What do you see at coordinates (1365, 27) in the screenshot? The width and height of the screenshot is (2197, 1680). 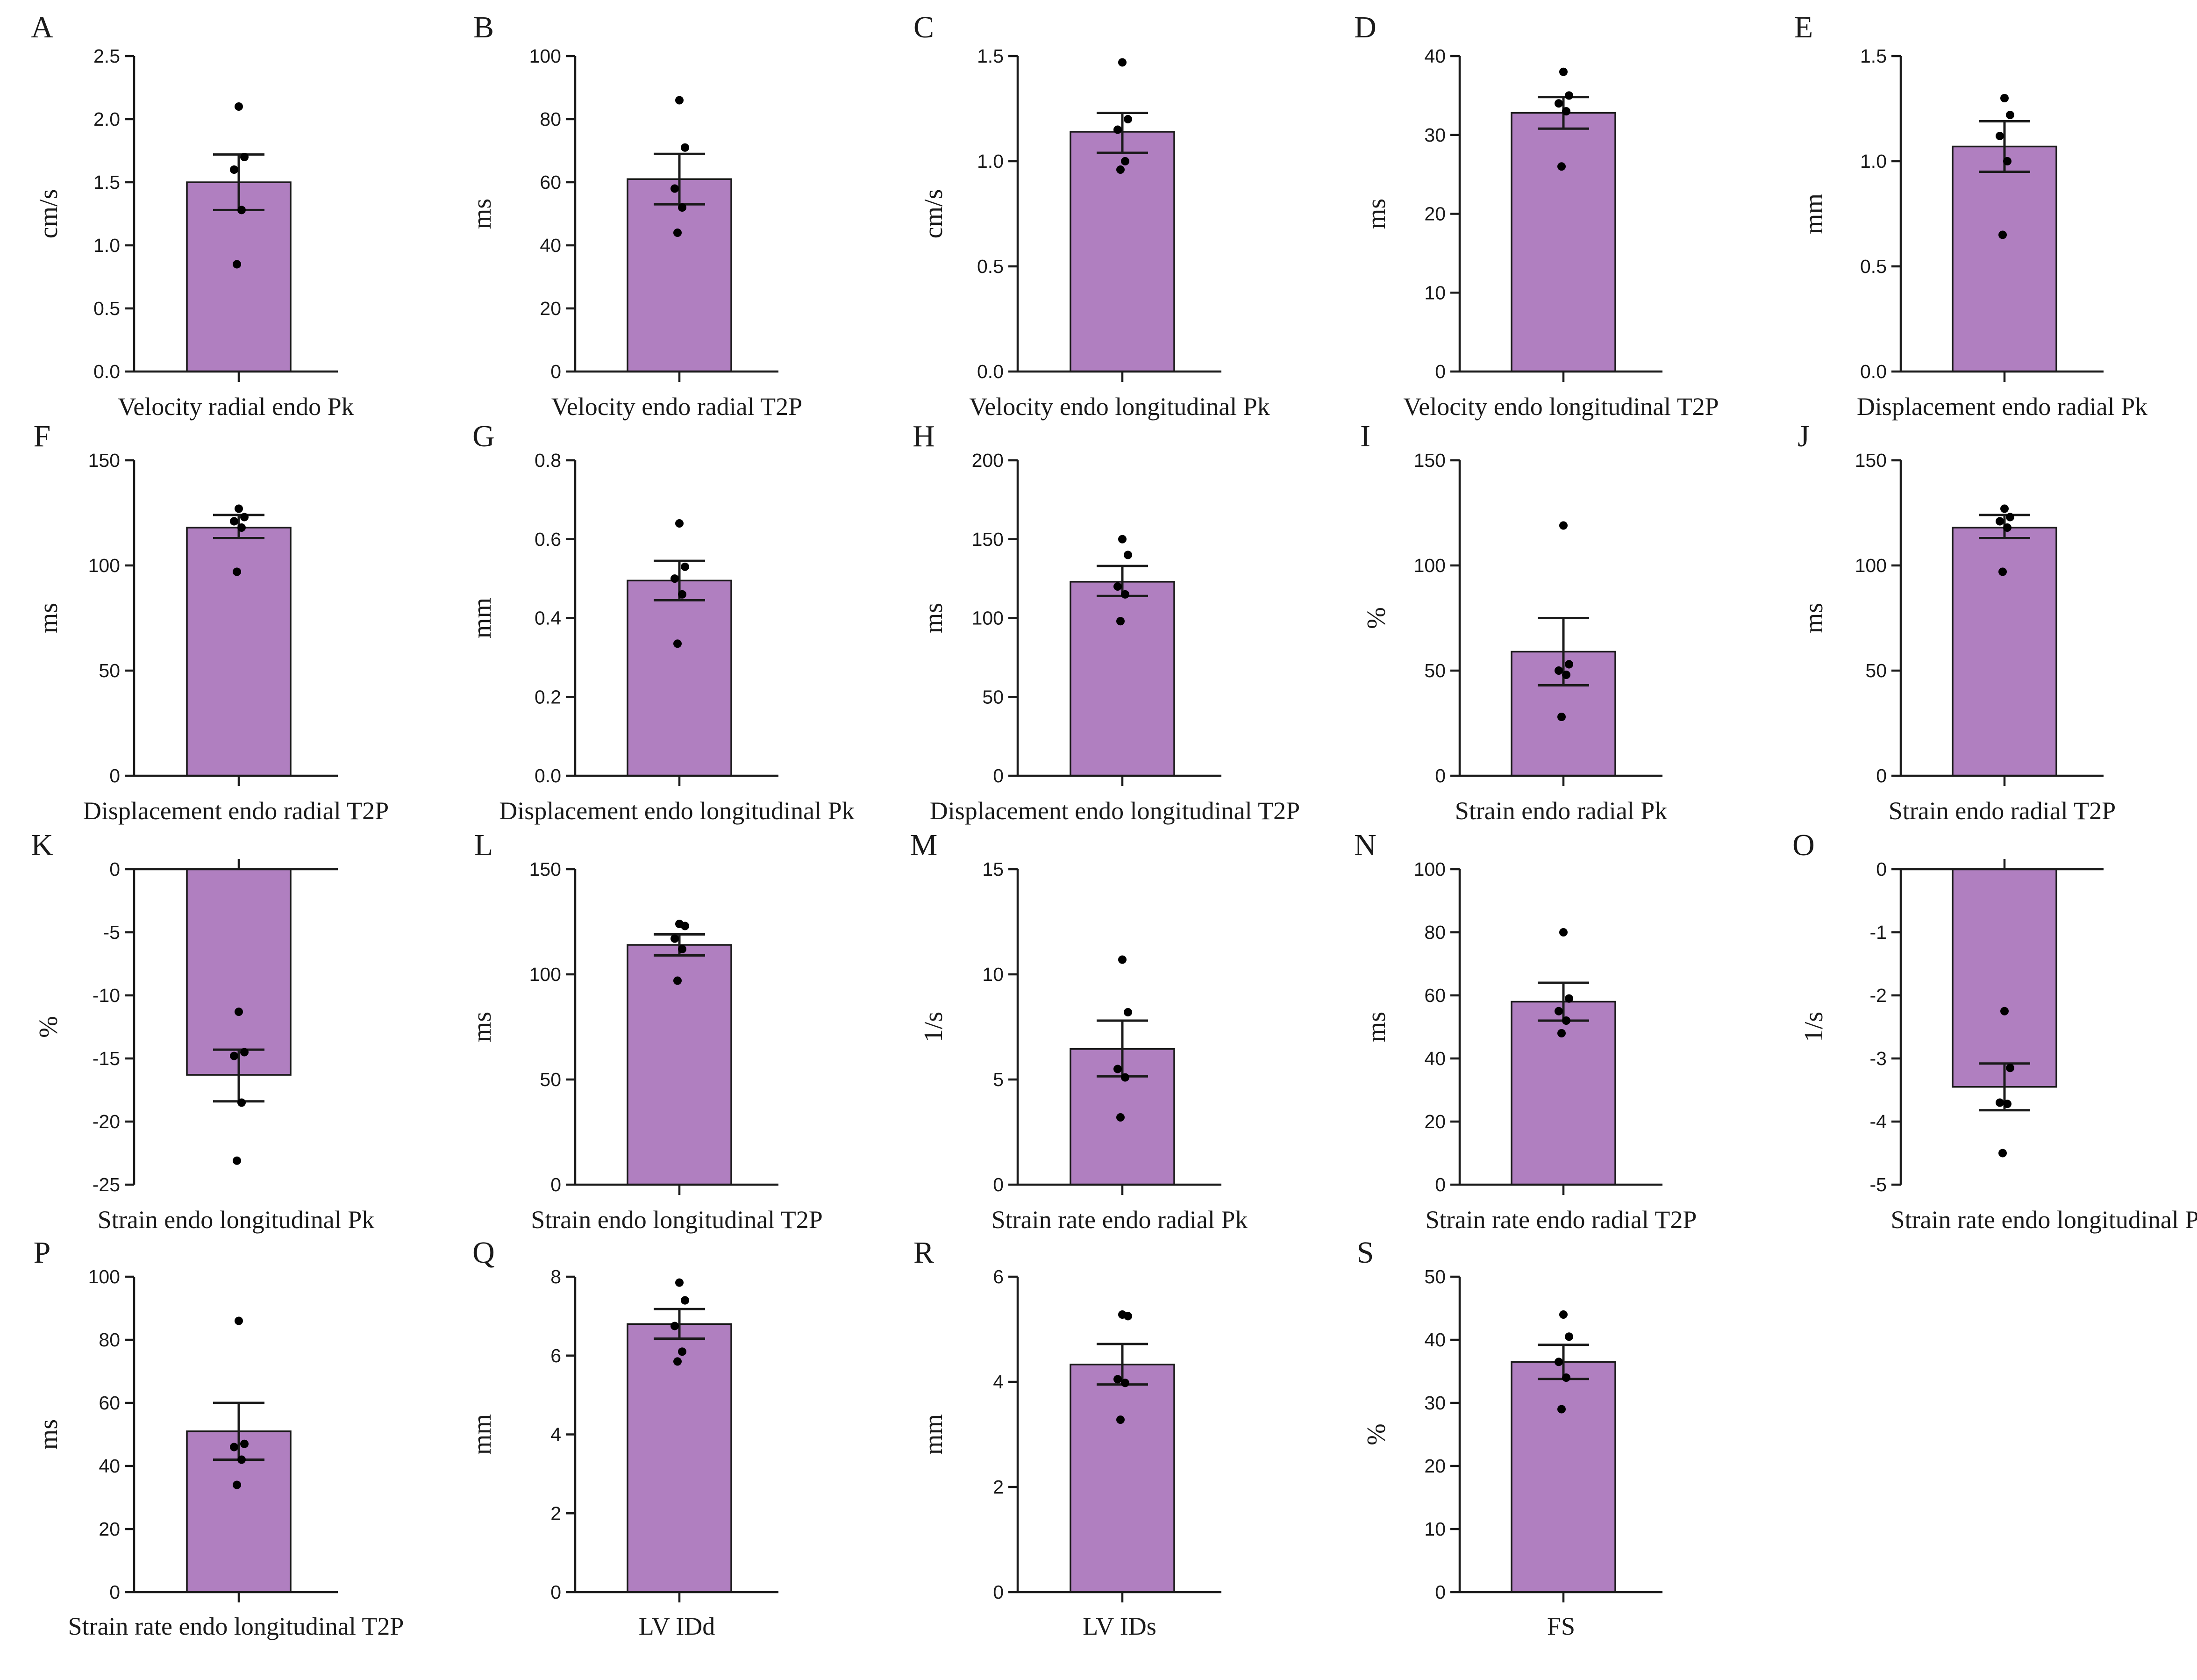 I see `panel-letter: D` at bounding box center [1365, 27].